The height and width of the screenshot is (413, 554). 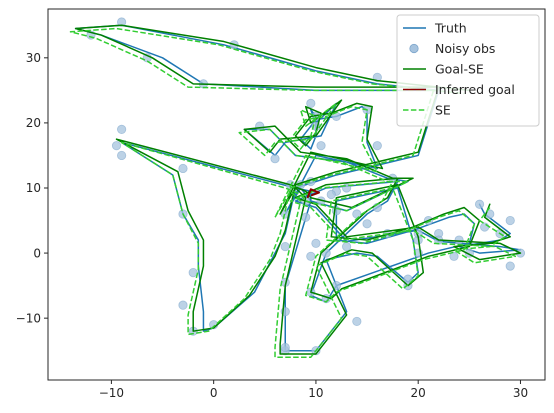 I want to click on legend-item-se: SE, so click(x=427, y=110).